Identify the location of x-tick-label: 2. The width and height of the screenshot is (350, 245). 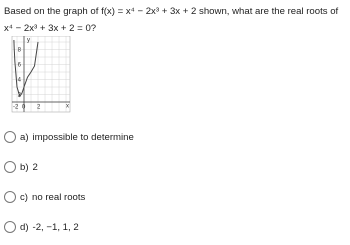
(39, 108).